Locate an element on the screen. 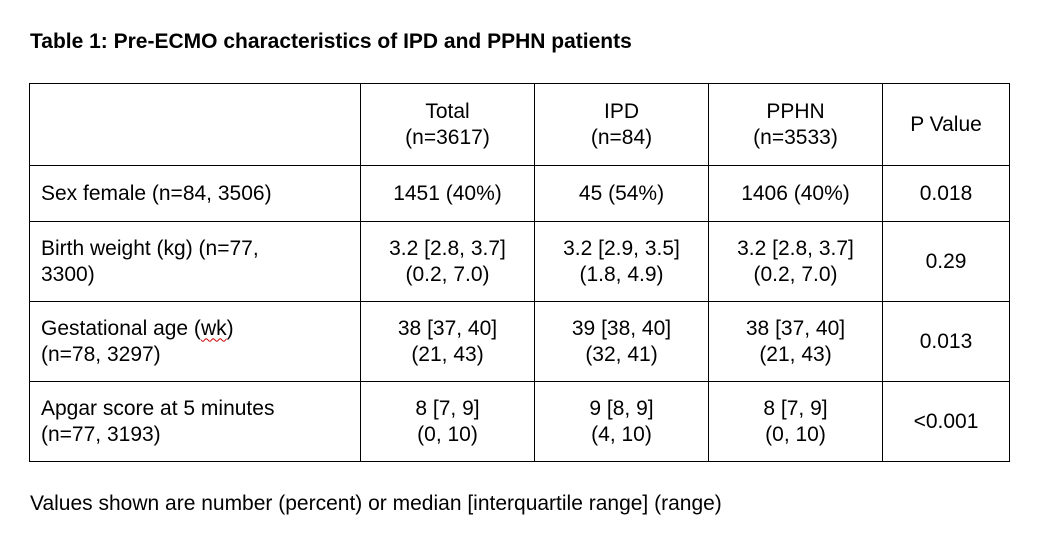  header-ipd-label: IPD is located at coordinates (621, 111).